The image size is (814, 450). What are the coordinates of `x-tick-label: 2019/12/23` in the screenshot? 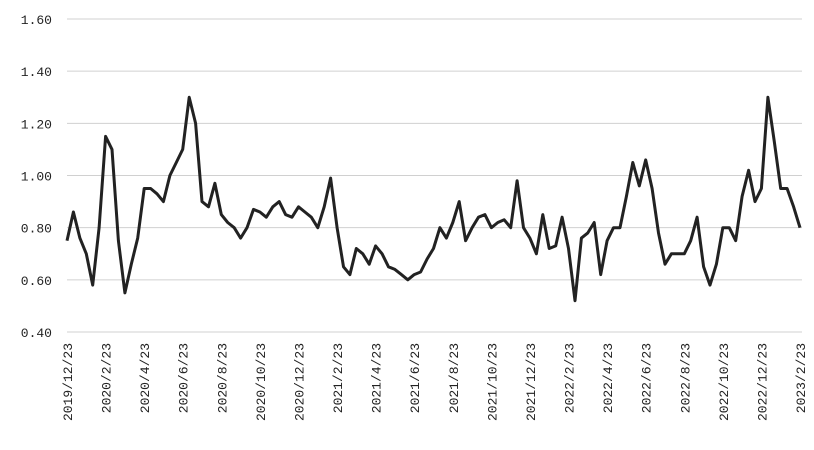 It's located at (68, 382).